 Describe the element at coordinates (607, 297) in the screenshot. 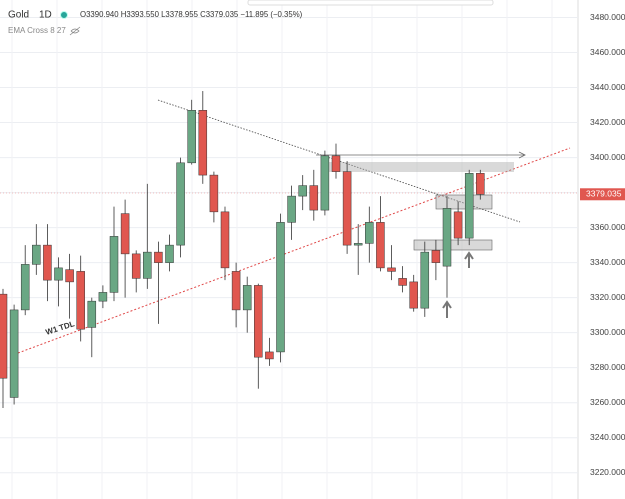

I see `y-tick-label: 3320.000` at that location.